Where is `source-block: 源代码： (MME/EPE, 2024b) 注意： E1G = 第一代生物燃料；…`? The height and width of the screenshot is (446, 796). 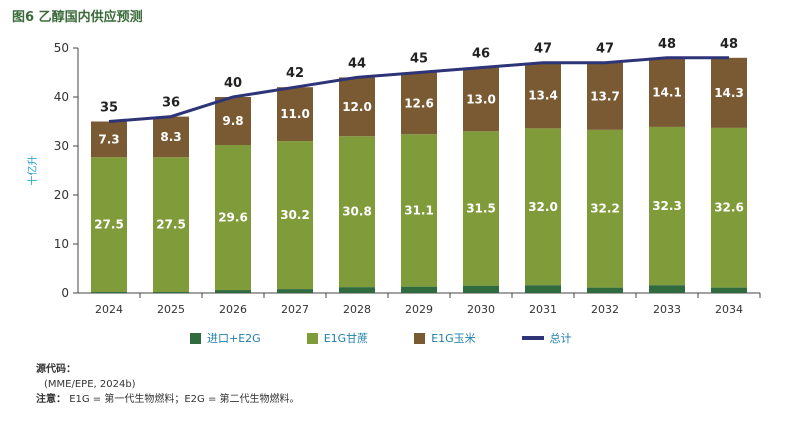
source-block: 源代码： (MME/EPE, 2024b) 注意： E1G = 第一代生物燃料；… is located at coordinates (168, 384).